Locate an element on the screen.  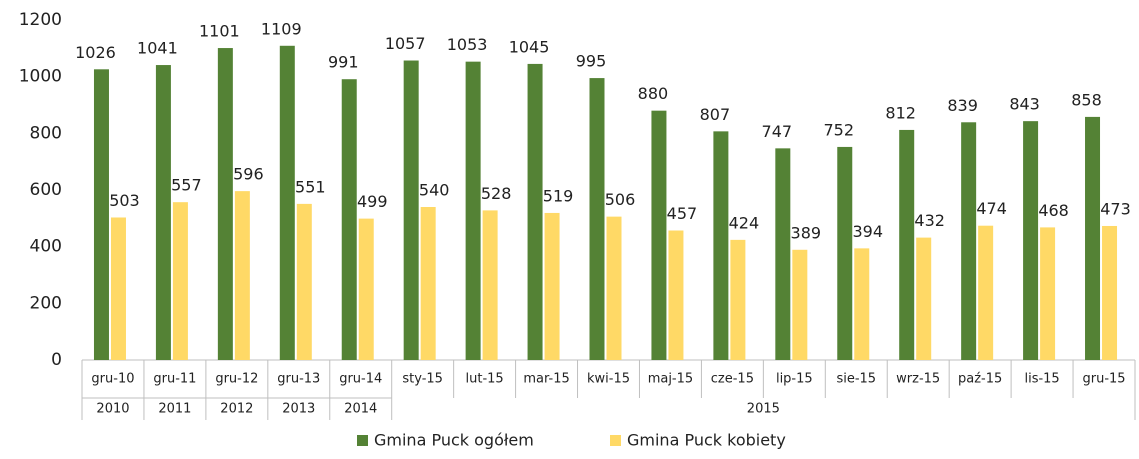
y-tick-label: 200 is located at coordinates (46, 303).